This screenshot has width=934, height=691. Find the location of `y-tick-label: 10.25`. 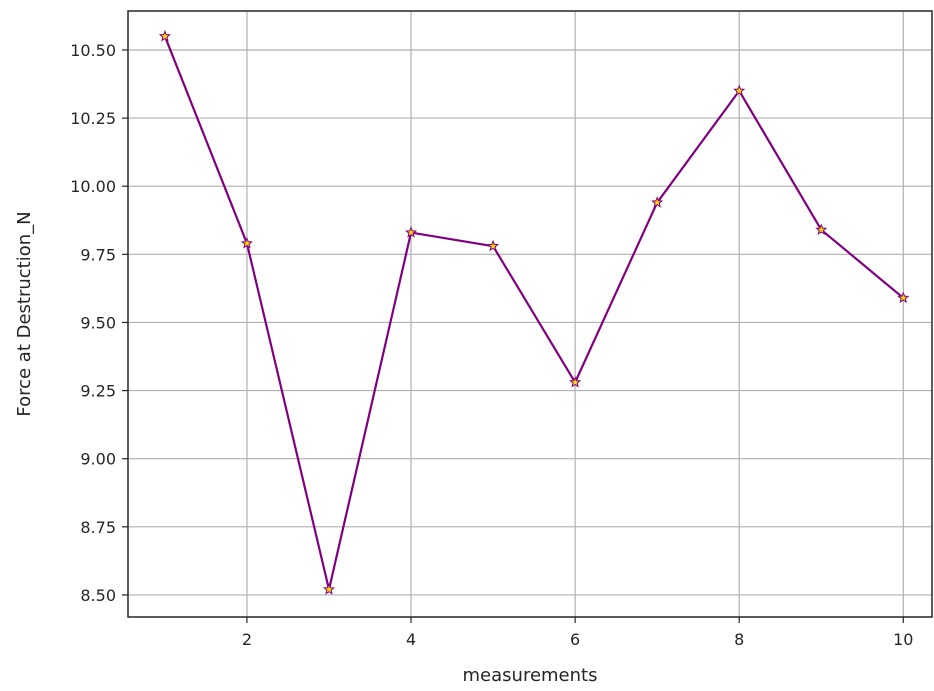

y-tick-label: 10.25 is located at coordinates (93, 118).